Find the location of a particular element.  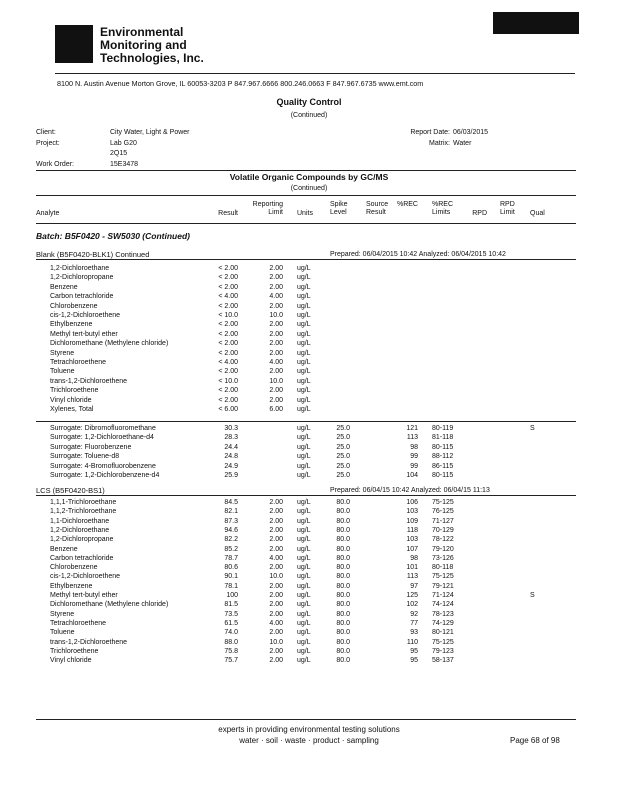

cell: 74-129 is located at coordinates (443, 623).